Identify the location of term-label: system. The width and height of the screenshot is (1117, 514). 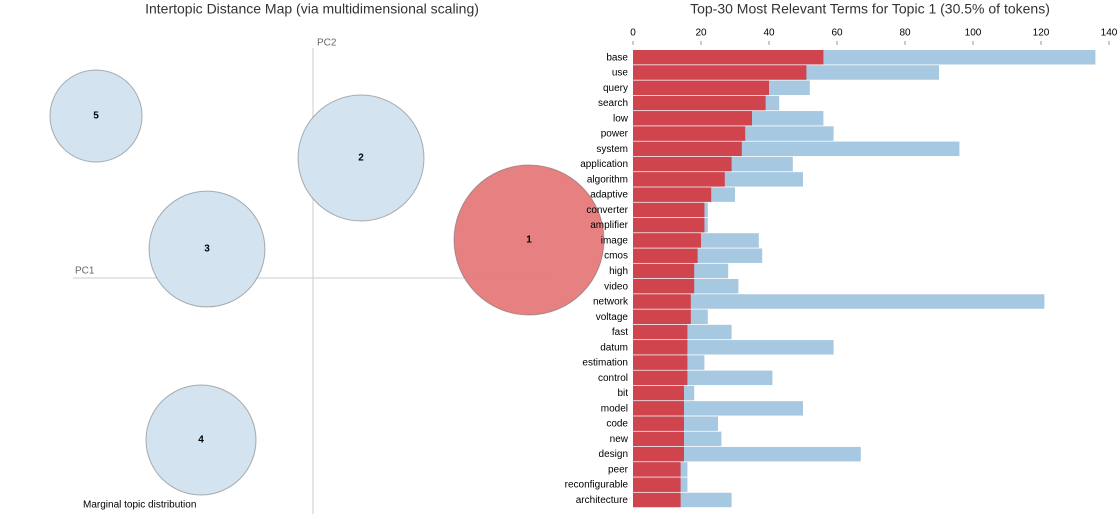
(612, 149).